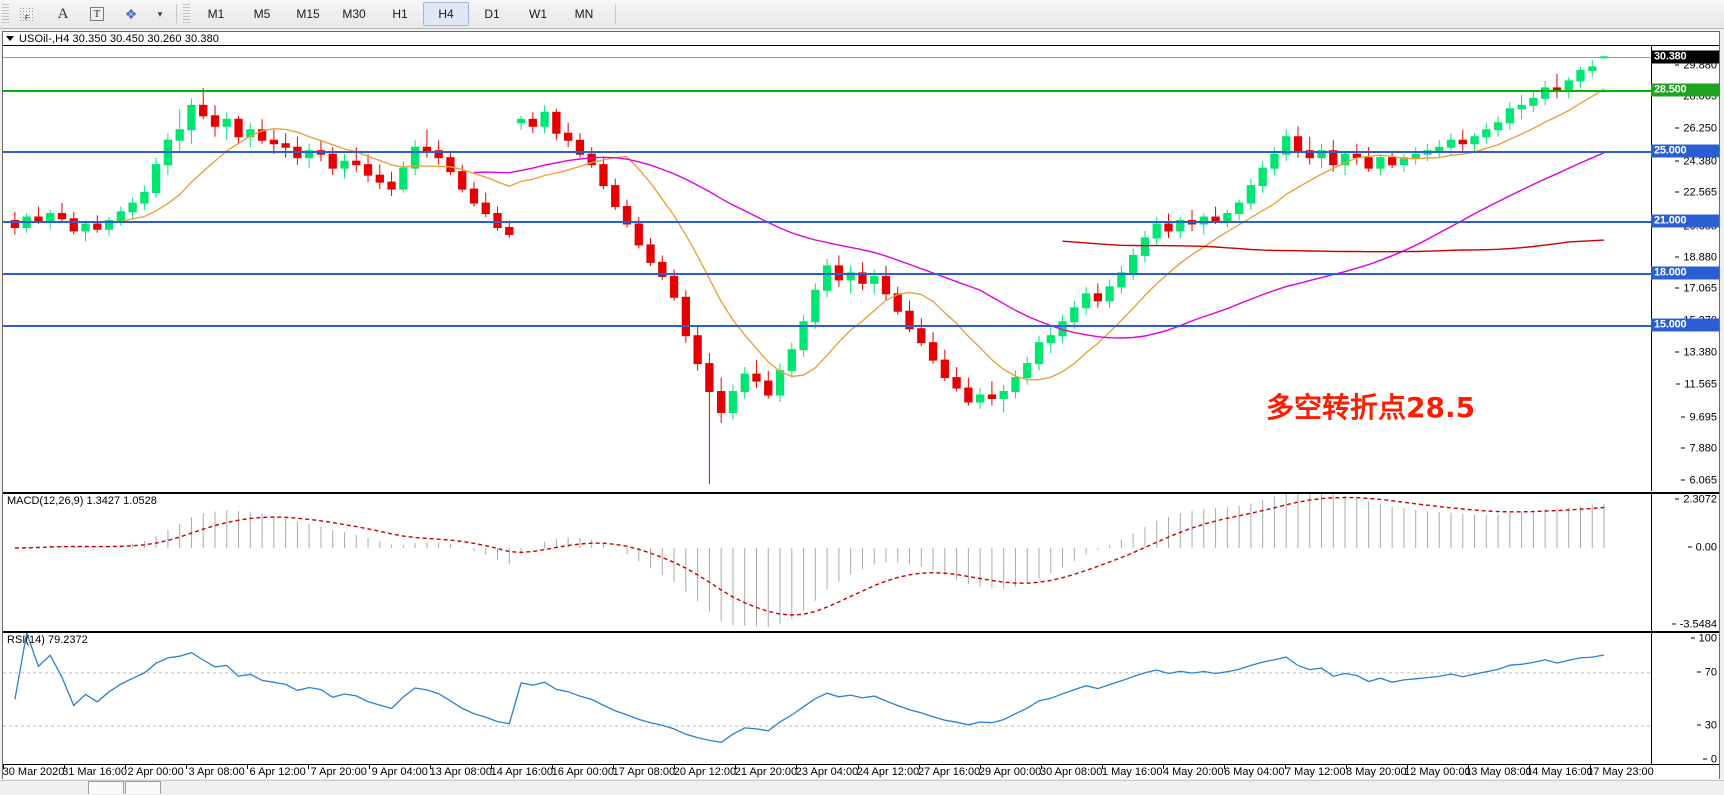  What do you see at coordinates (1699, 449) in the screenshot?
I see `price-tick-label: 7.880` at bounding box center [1699, 449].